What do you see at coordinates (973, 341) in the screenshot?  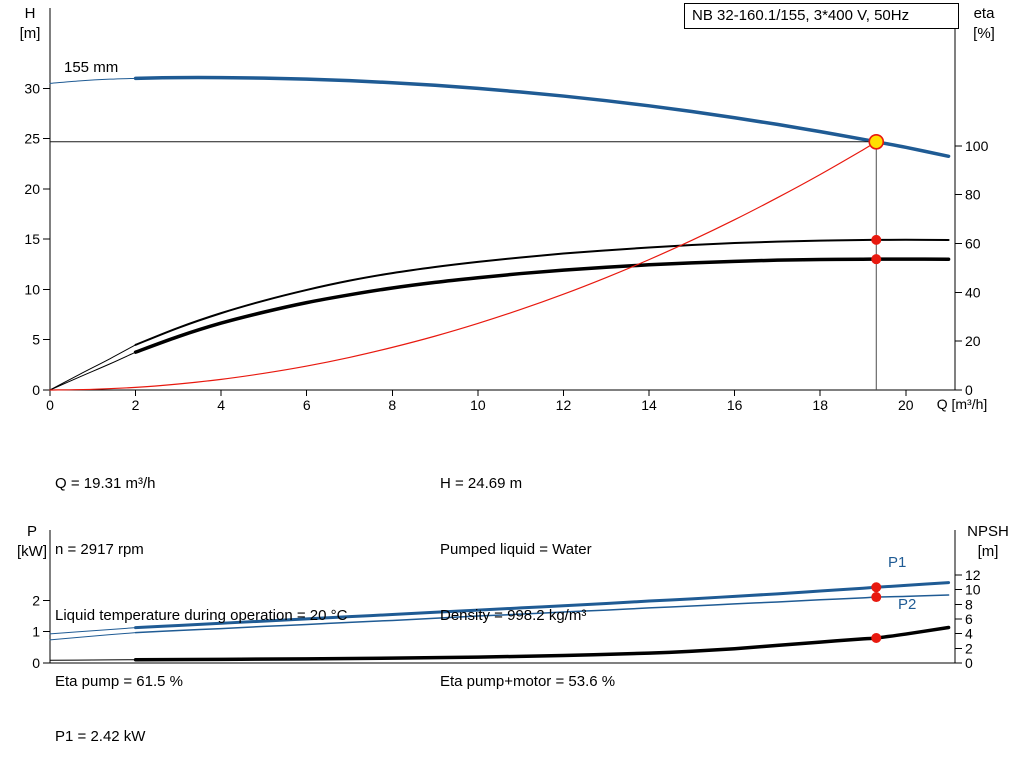 I see `y-right-tick-label: 20` at bounding box center [973, 341].